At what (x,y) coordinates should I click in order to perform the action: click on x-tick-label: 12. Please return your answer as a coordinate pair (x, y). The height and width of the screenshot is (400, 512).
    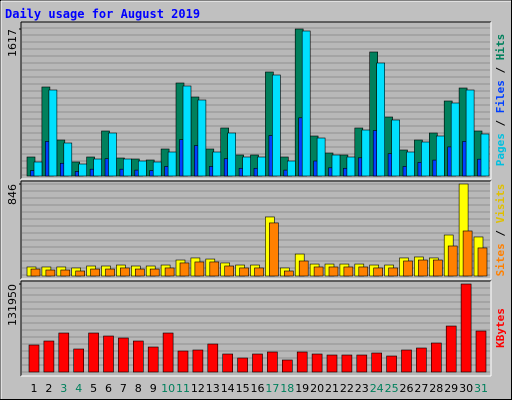
    Looking at the image, I should click on (198, 388).